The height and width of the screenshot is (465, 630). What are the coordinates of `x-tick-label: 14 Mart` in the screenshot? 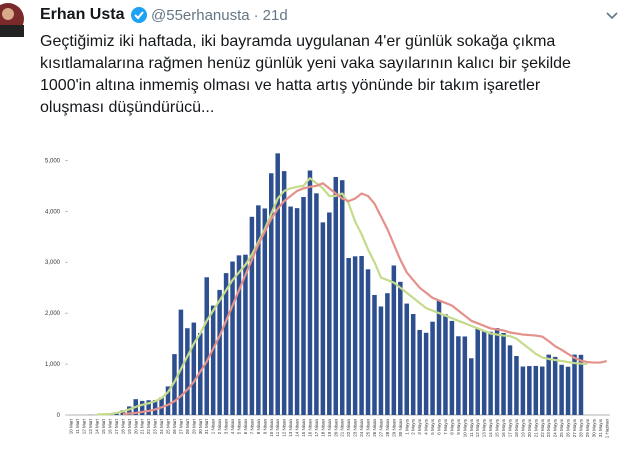 It's located at (97, 426).